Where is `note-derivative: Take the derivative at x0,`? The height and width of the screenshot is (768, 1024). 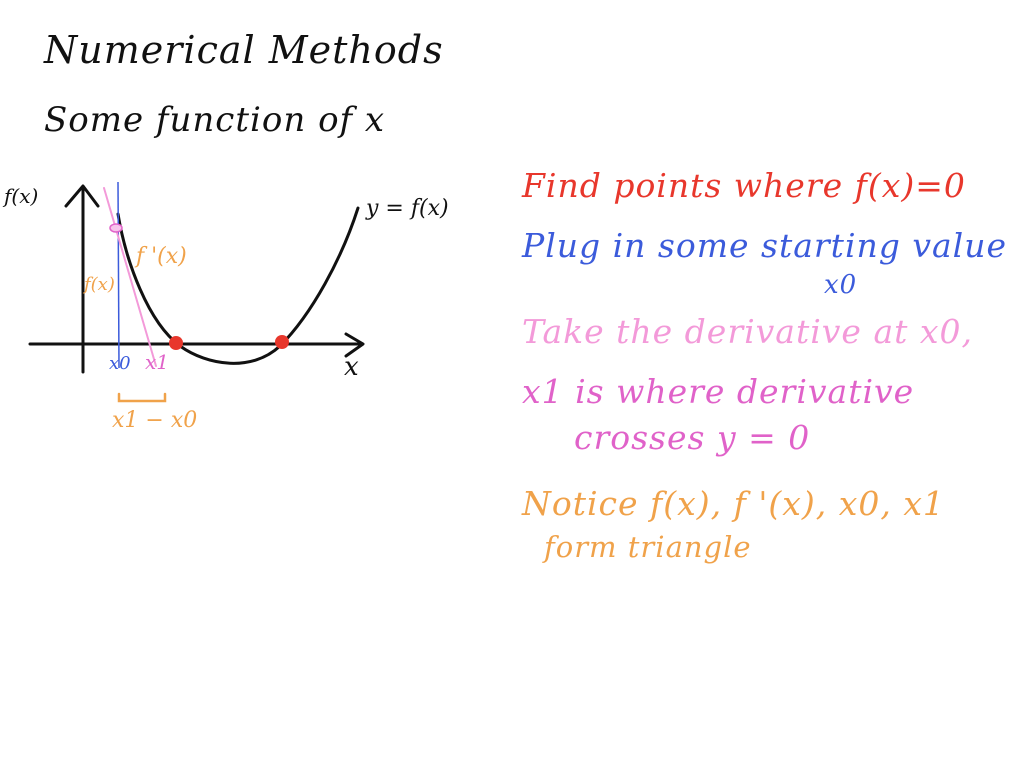 note-derivative: Take the derivative at x0, is located at coordinates (747, 331).